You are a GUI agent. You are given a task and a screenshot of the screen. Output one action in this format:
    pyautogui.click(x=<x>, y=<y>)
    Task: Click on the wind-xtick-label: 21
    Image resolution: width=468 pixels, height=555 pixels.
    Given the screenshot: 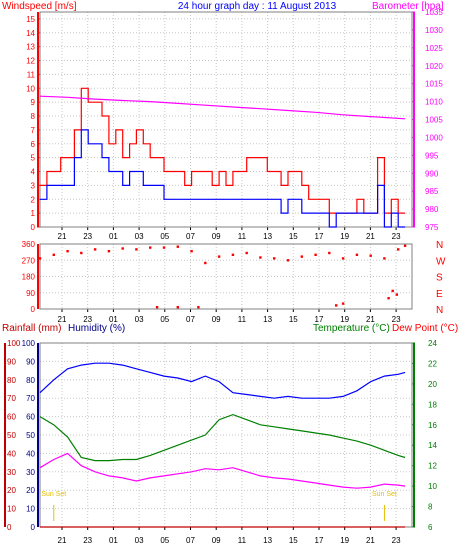 What is the action you would take?
    pyautogui.click(x=62, y=236)
    